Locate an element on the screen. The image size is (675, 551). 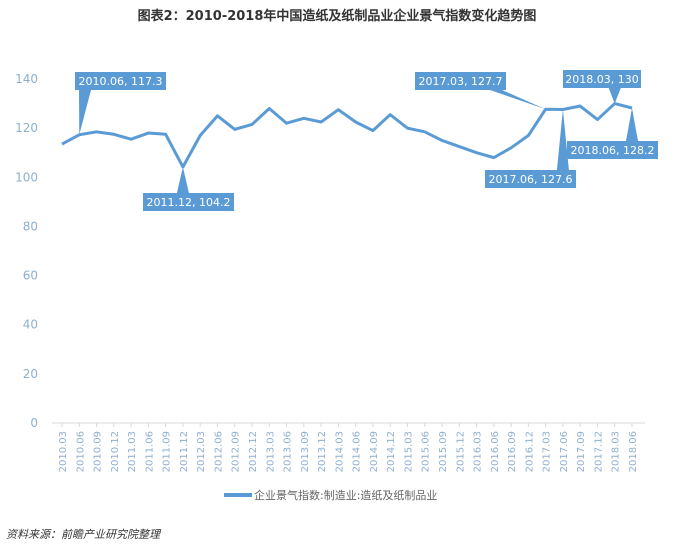
x-tick-label: 2011.12 is located at coordinates (184, 451).